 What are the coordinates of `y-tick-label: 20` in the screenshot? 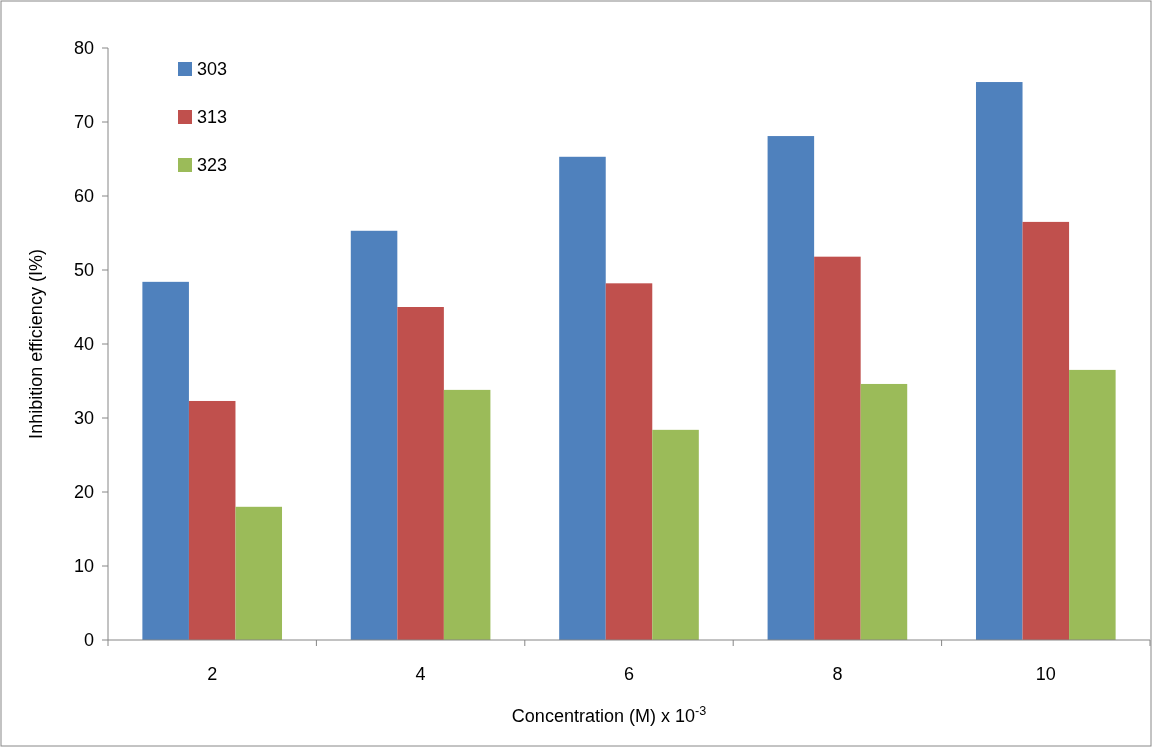 It's located at (83, 492).